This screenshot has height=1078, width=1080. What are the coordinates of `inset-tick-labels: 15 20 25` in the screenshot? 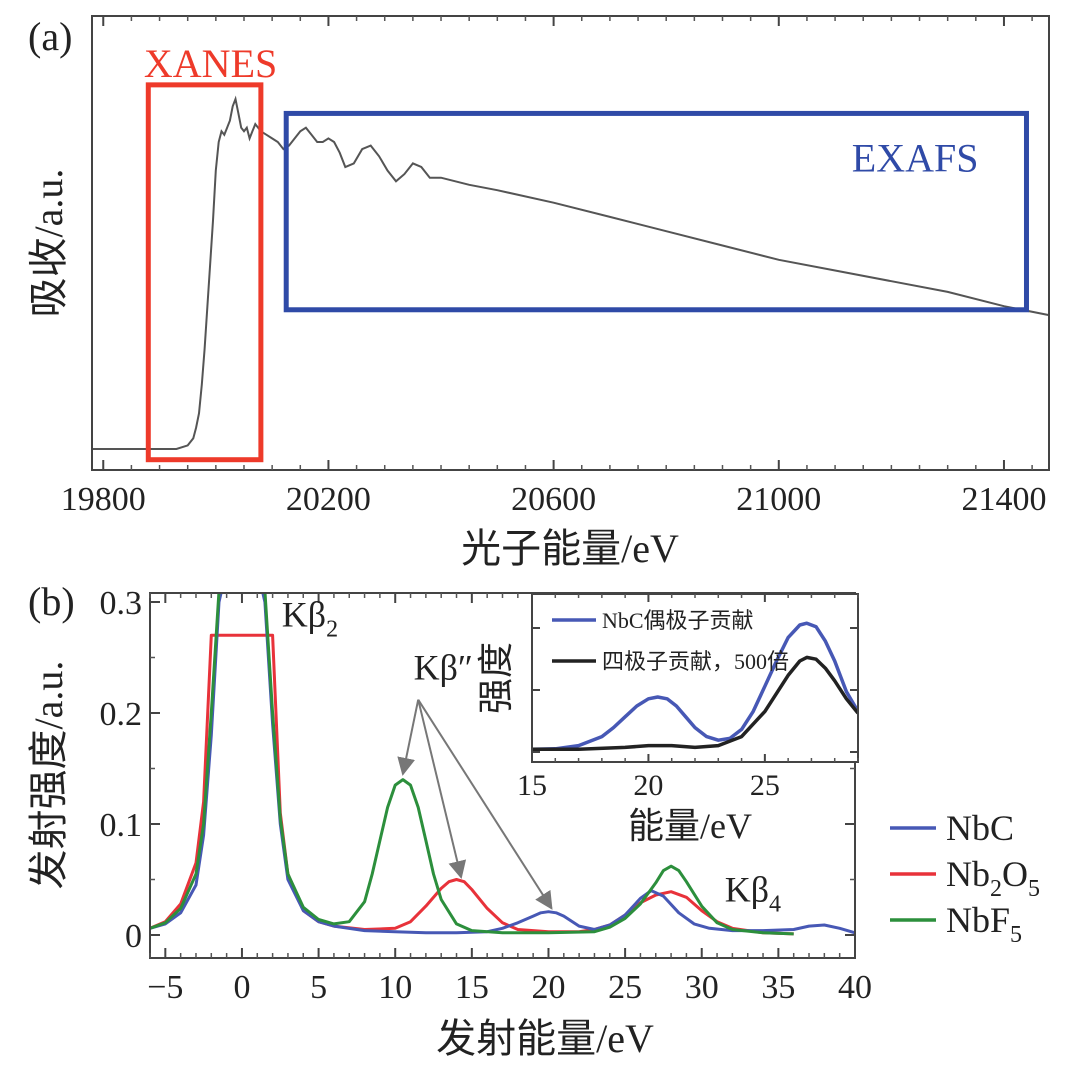 It's located at (648, 785).